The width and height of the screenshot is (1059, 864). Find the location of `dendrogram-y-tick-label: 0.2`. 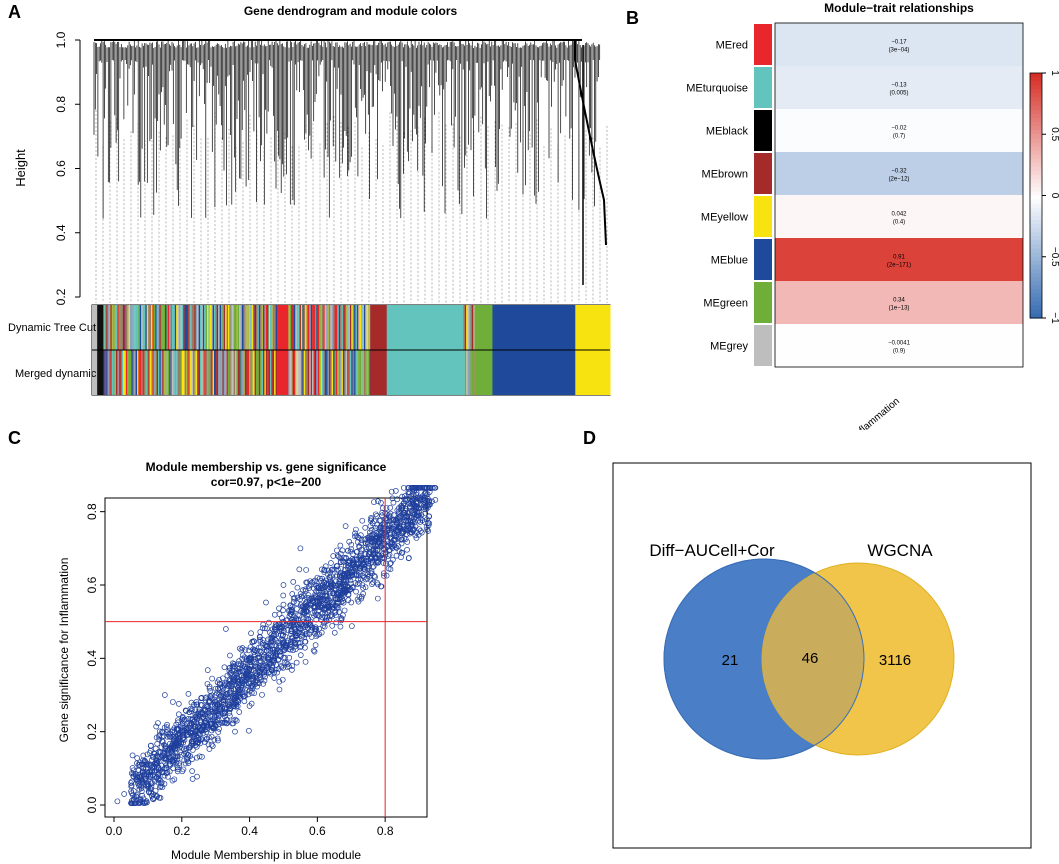

dendrogram-y-tick-label: 0.2 is located at coordinates (61, 296).